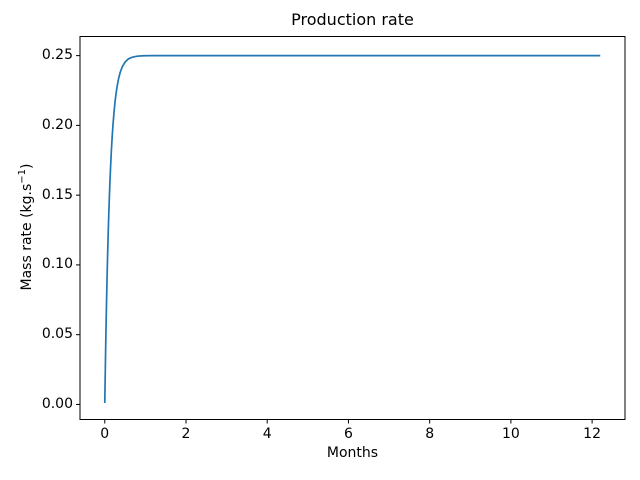  Describe the element at coordinates (26, 166) in the screenshot. I see `y-axis-label-close: )` at that location.